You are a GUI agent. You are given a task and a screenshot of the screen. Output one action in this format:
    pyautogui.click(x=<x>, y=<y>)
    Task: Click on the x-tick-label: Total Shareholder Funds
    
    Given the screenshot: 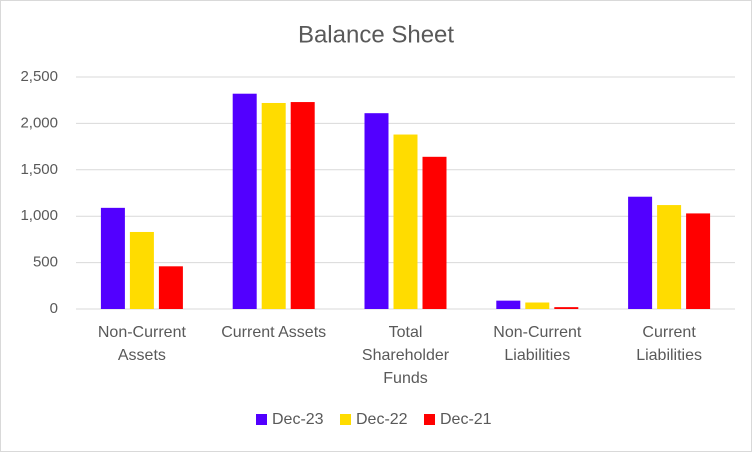 What is the action you would take?
    pyautogui.click(x=405, y=355)
    